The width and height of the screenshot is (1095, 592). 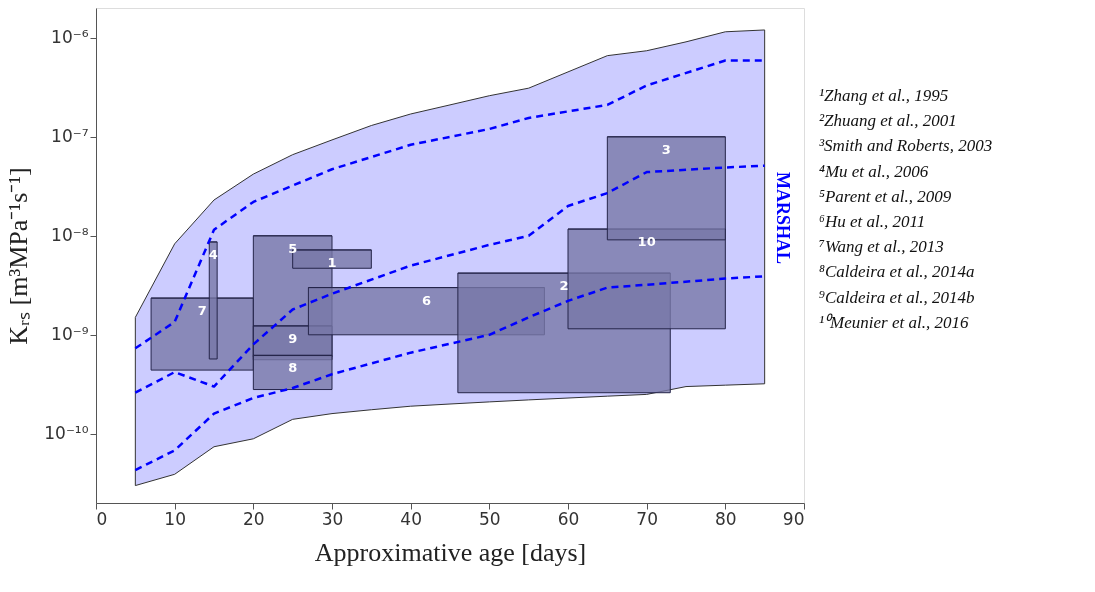 I want to click on text: ³Smith and Roberts, 2003, so click(x=906, y=146).